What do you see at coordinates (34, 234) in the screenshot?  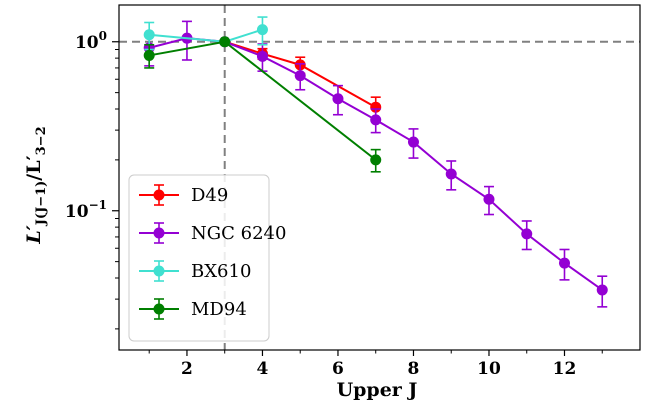 I see `y-label-main: L′` at bounding box center [34, 234].